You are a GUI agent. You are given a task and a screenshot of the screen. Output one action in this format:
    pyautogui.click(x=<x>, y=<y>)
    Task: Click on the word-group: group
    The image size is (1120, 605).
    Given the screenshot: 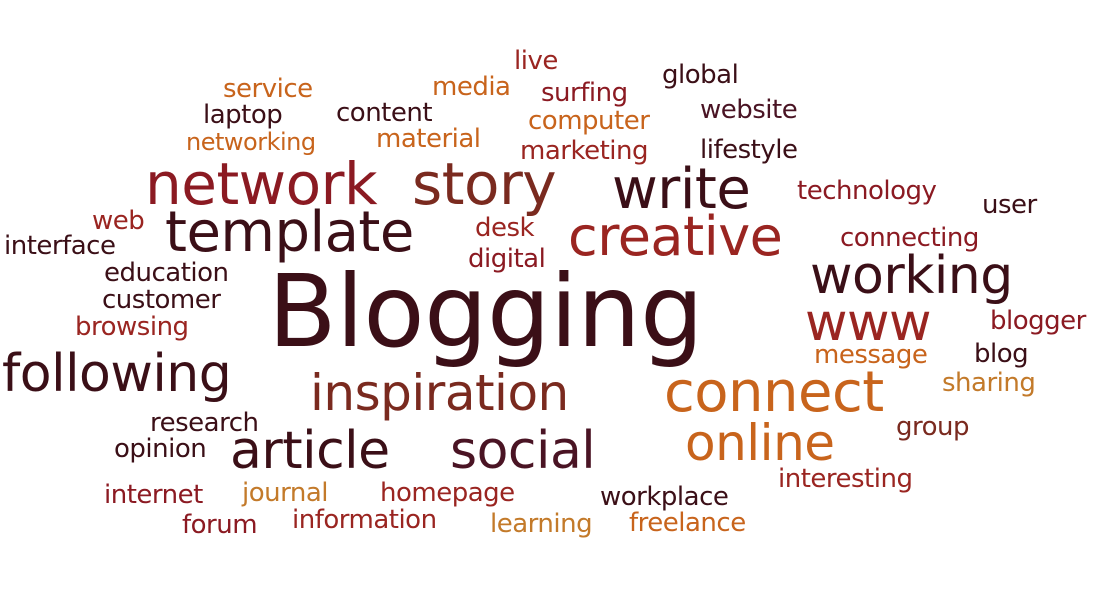 What is the action you would take?
    pyautogui.click(x=933, y=427)
    